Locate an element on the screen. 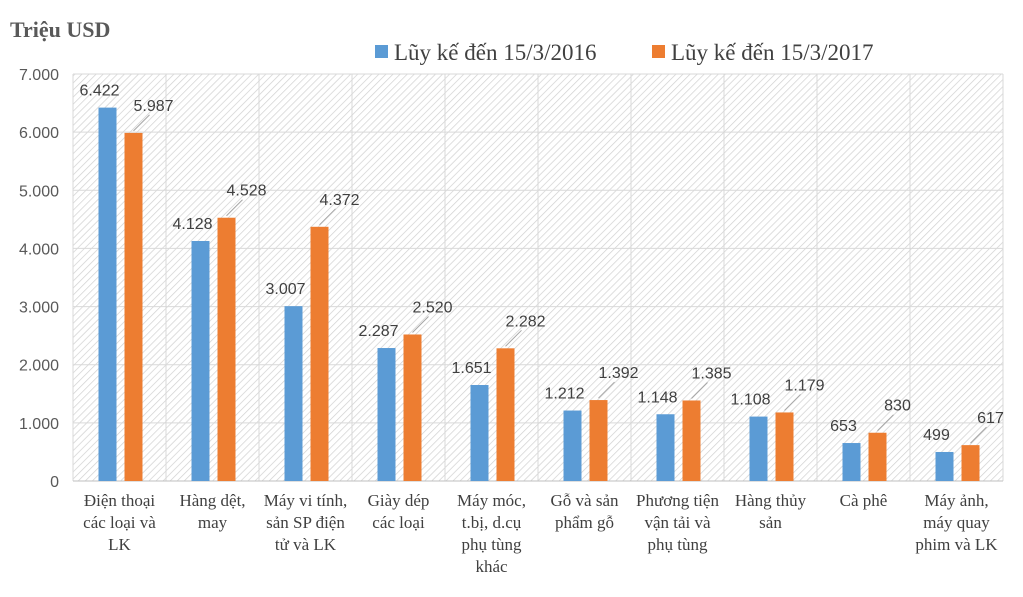 The width and height of the screenshot is (1023, 597). x-tick-label: Máy móc, is located at coordinates (491, 500).